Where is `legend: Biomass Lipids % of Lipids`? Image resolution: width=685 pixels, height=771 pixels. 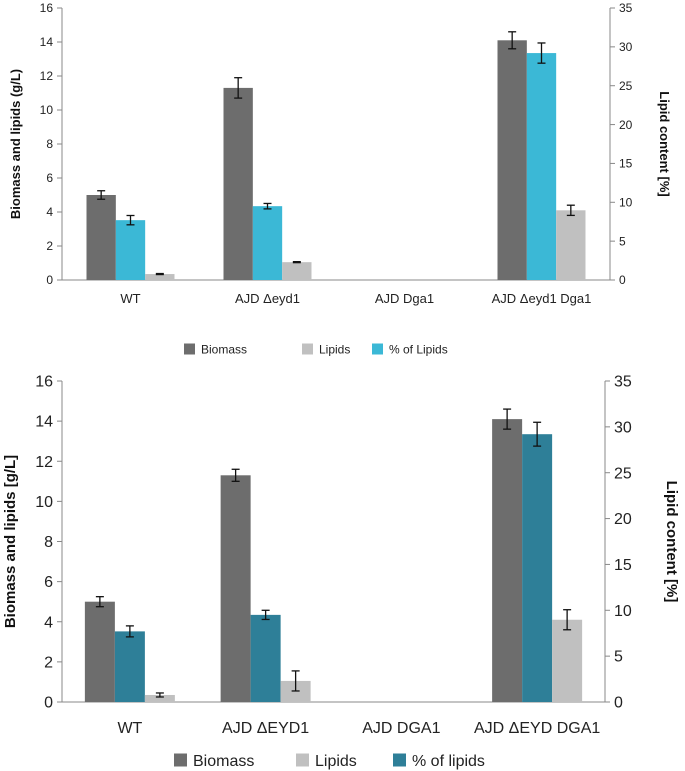
legend: Biomass Lipids % of Lipids is located at coordinates (316, 349).